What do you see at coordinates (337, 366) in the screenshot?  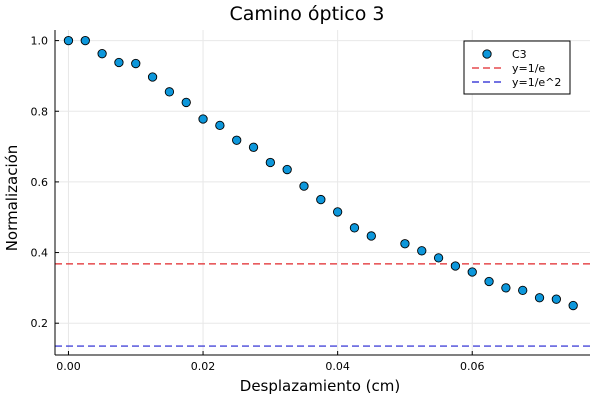 I see `x-tick-label: 0.04` at bounding box center [337, 366].